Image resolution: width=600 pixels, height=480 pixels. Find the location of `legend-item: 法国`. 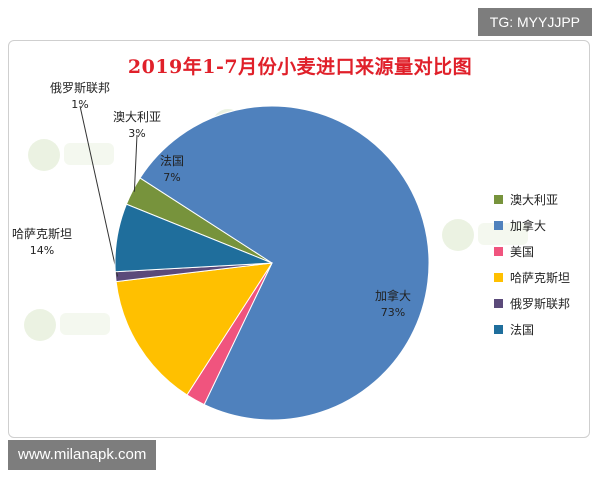

legend-item: 法国 is located at coordinates (532, 329).